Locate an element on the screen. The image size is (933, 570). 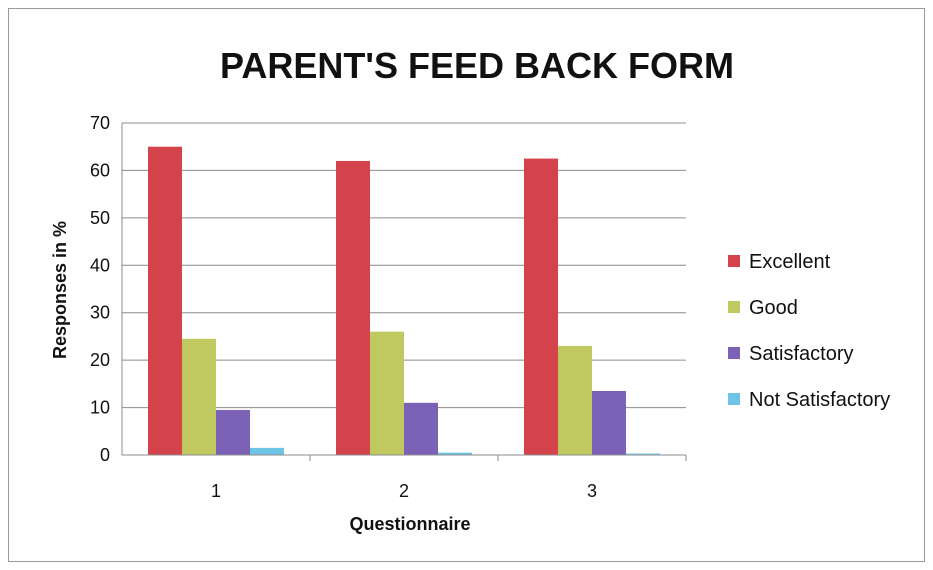
legend-swatch-not-satisfactory is located at coordinates (734, 399).